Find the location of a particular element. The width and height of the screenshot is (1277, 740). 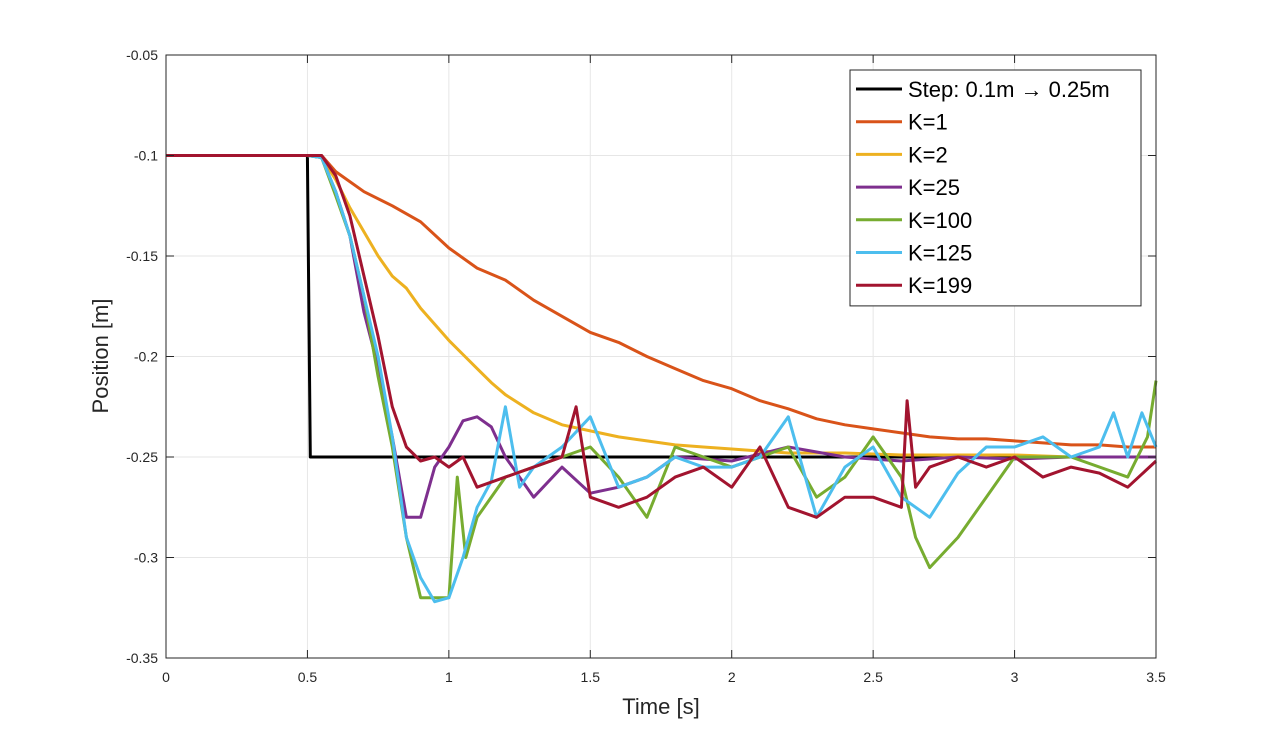

x-tick-label: 0 is located at coordinates (166, 677).